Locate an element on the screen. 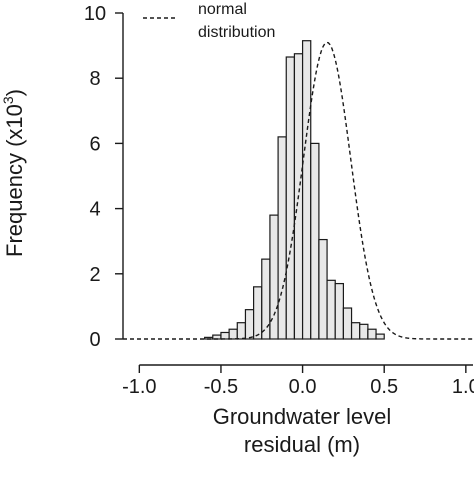  y-axis-title: Frequency (x103) is located at coordinates (13, 173).